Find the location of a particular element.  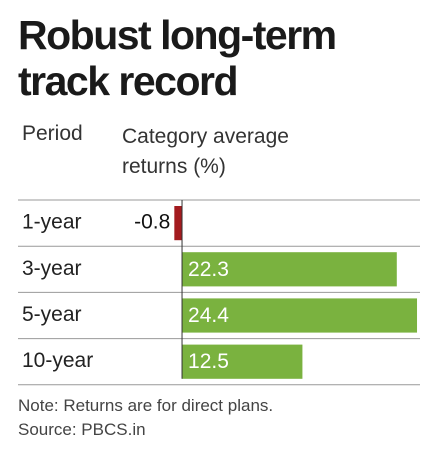

category-header: Period is located at coordinates (52, 133).